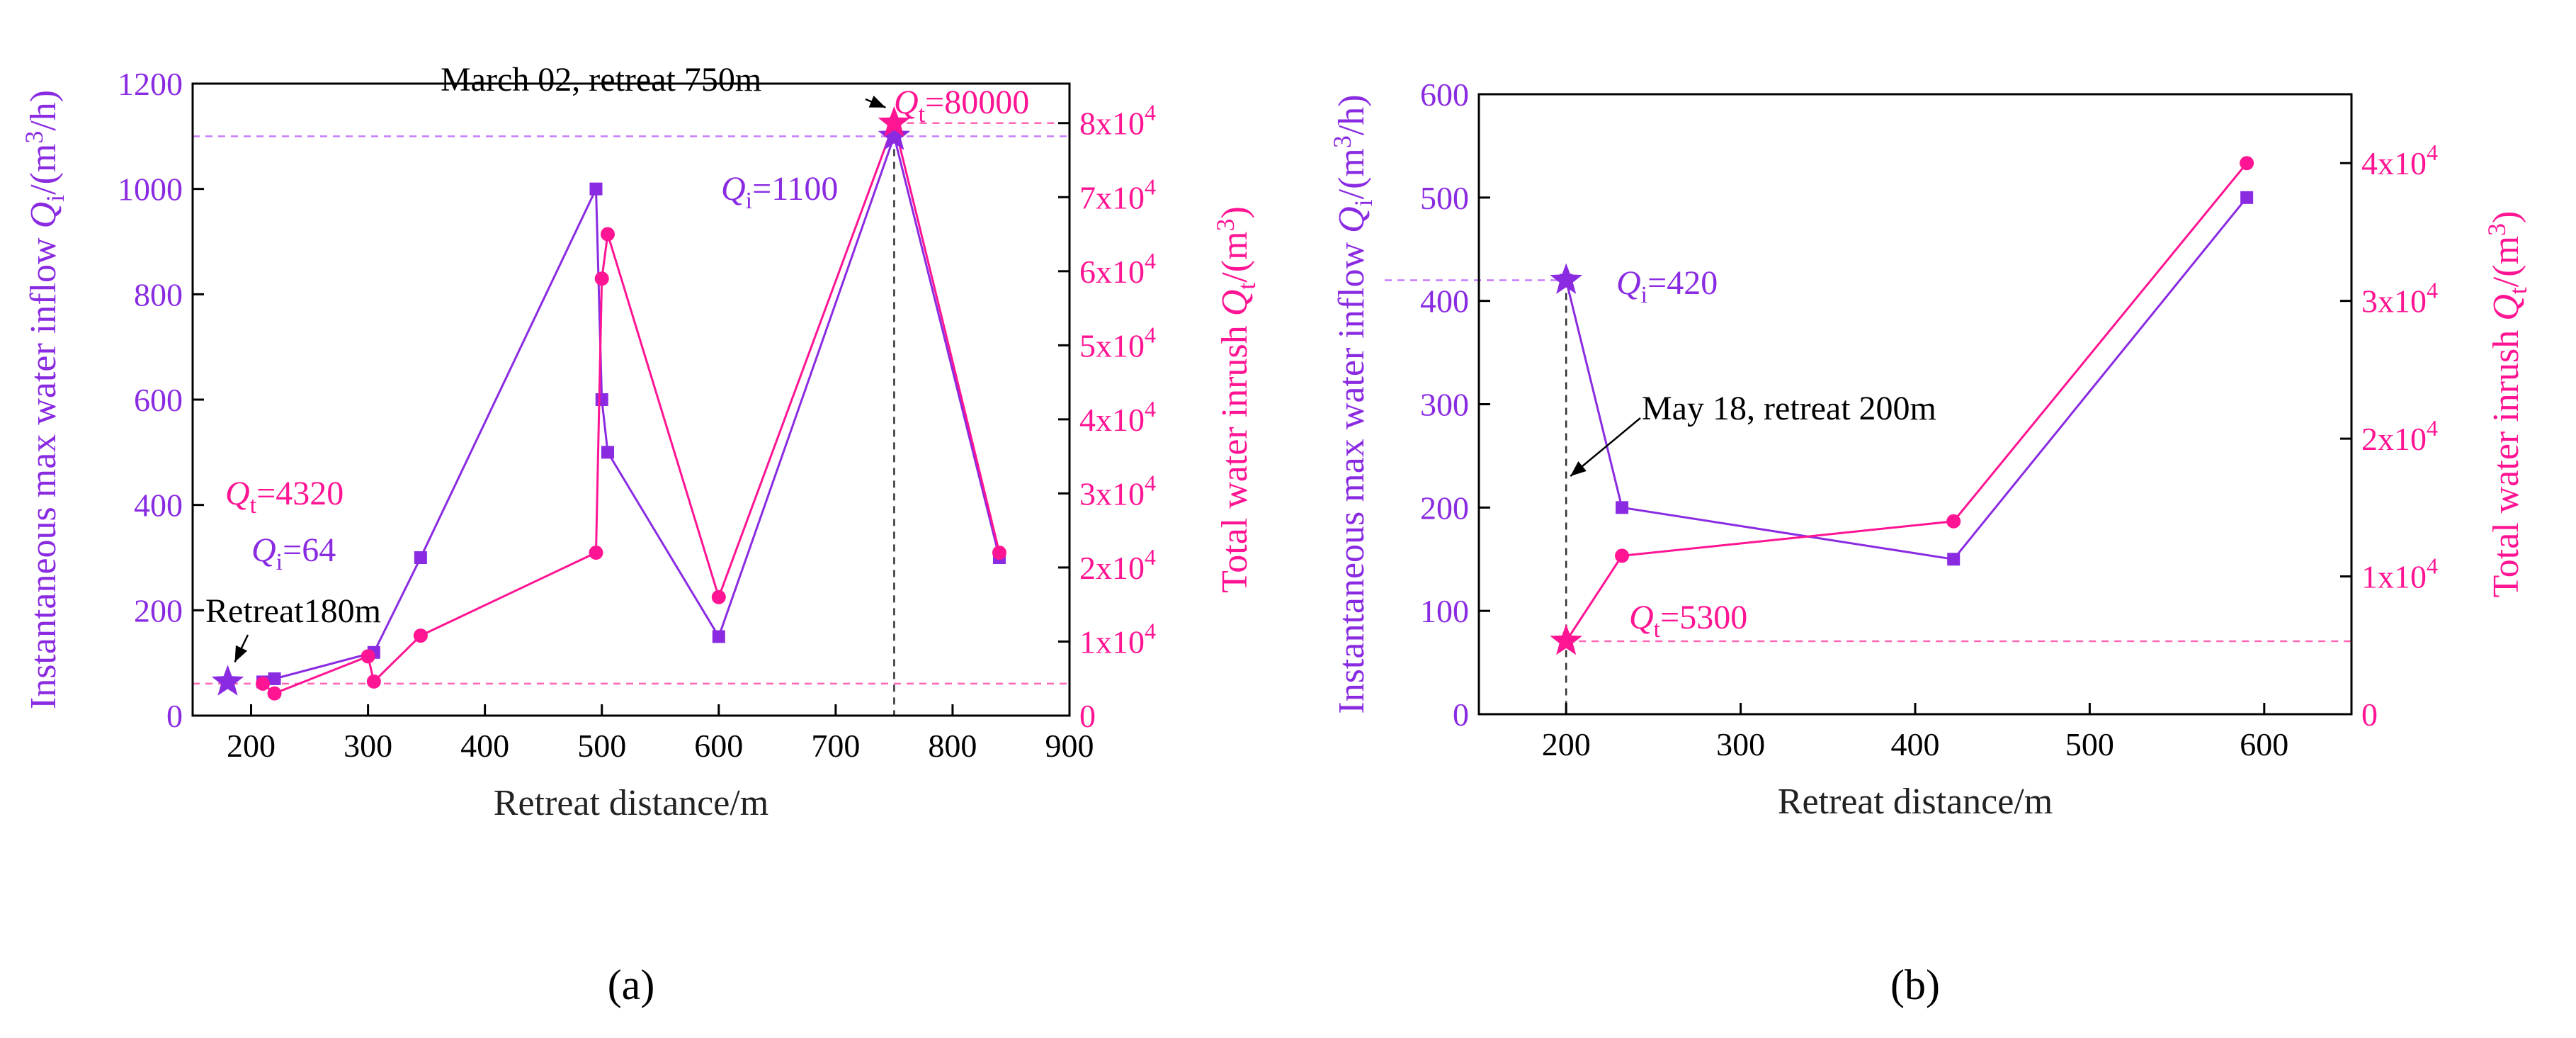 Image resolution: width=2576 pixels, height=1038 pixels. I want to click on y-right-tick-label: 2x10⁴, so click(1117, 565).